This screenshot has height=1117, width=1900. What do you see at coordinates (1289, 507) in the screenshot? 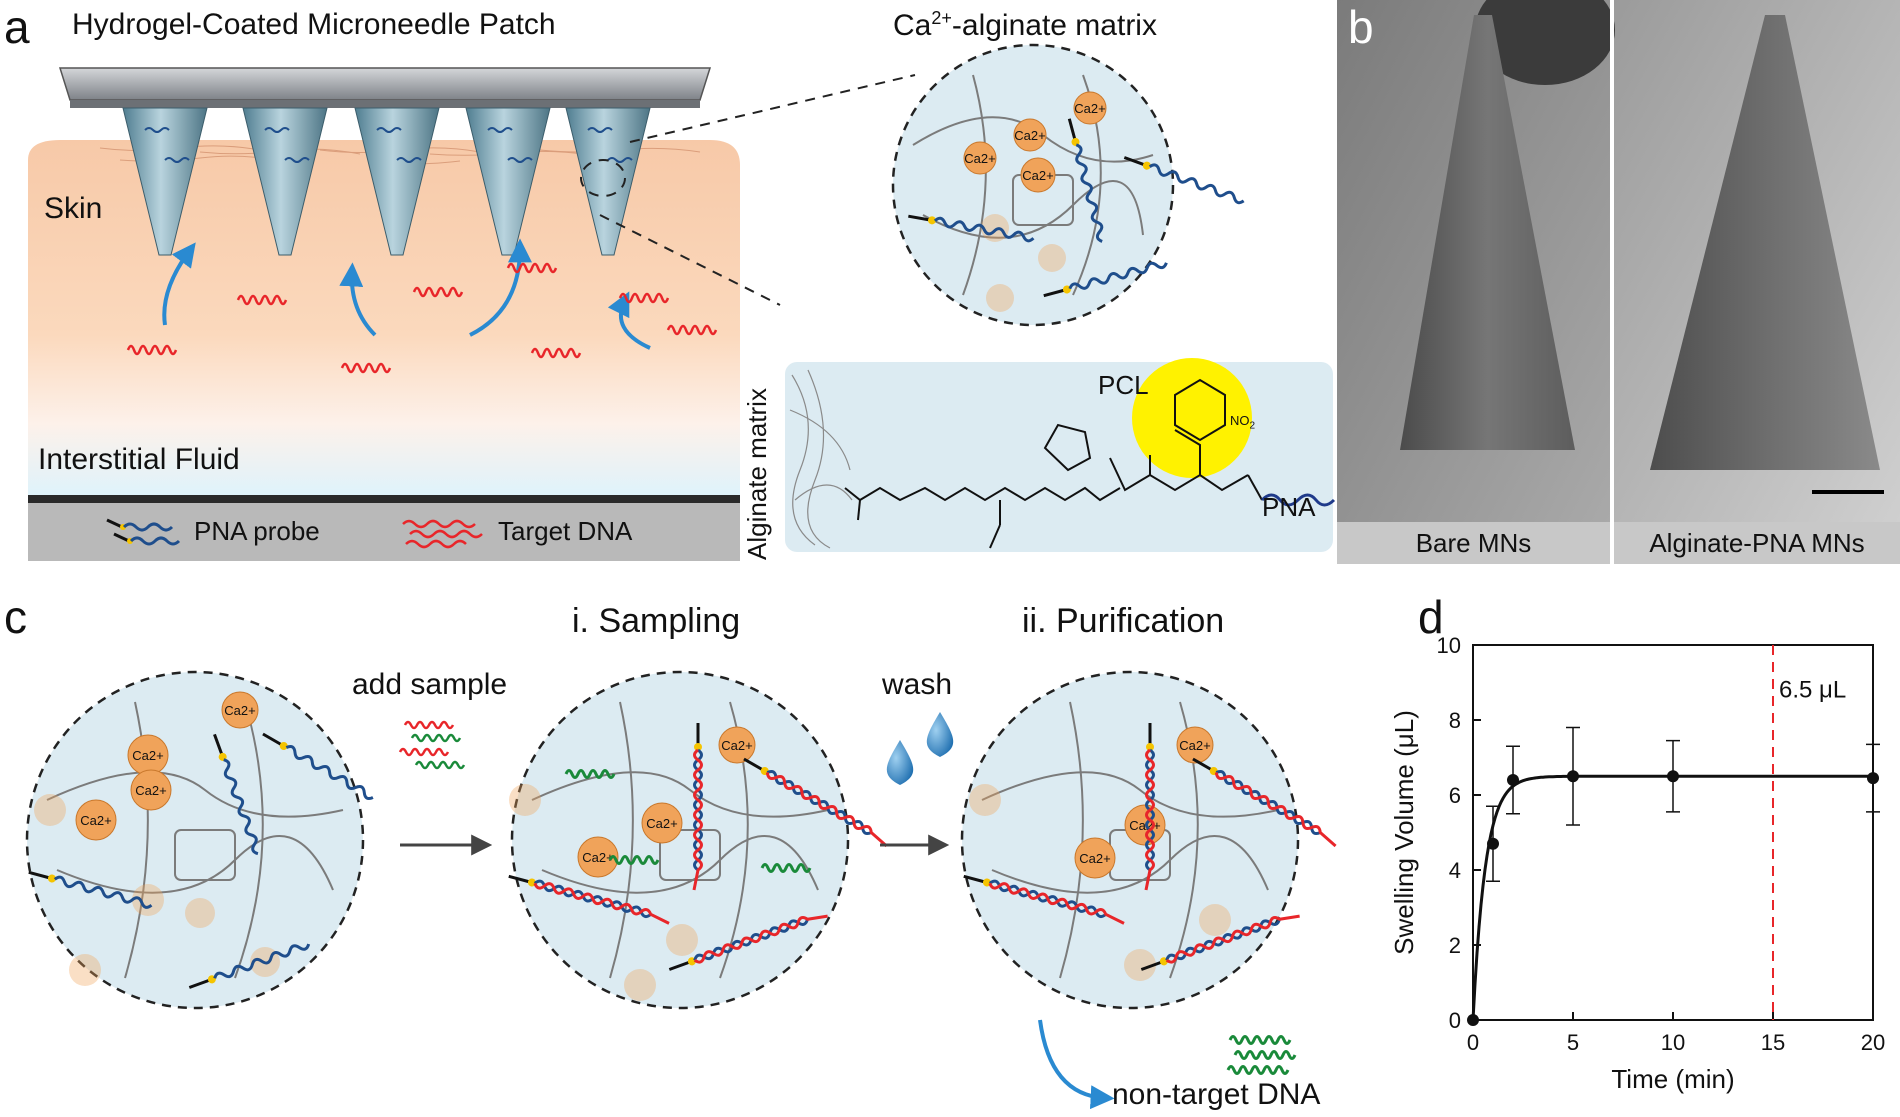
I see `pna-label: PNA` at bounding box center [1289, 507].